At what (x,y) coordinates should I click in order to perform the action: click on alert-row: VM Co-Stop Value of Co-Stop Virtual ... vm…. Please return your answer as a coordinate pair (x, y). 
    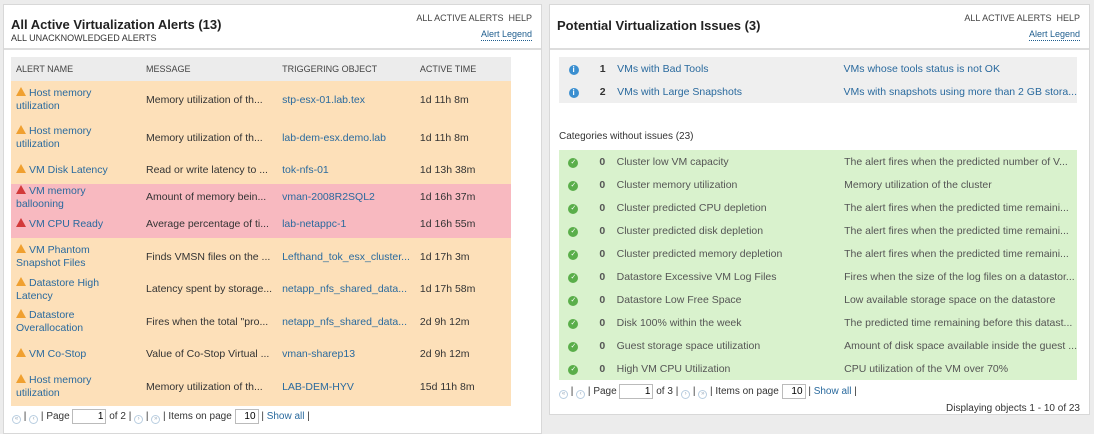
    Looking at the image, I should click on (261, 354).